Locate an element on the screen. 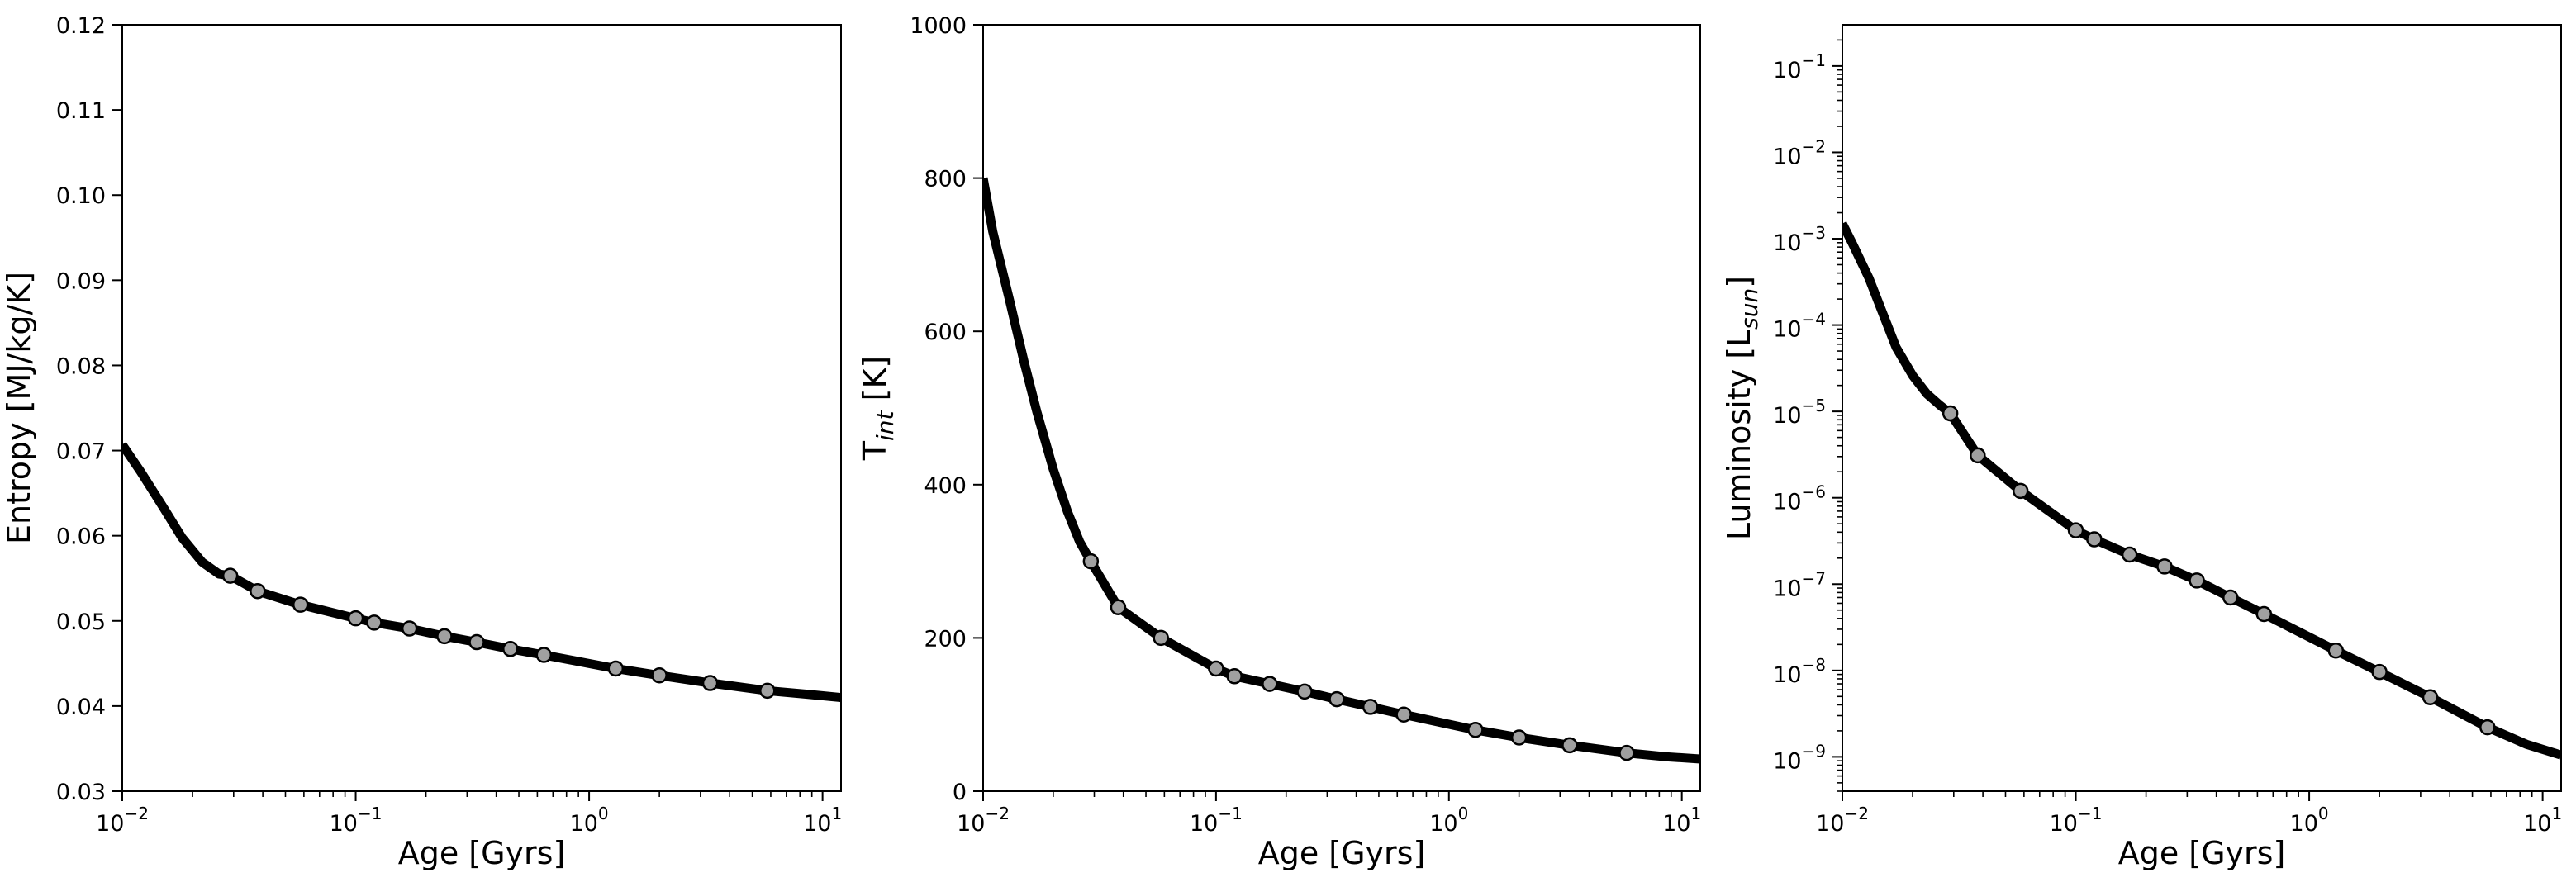  y-tick-label: 800 is located at coordinates (945, 180).